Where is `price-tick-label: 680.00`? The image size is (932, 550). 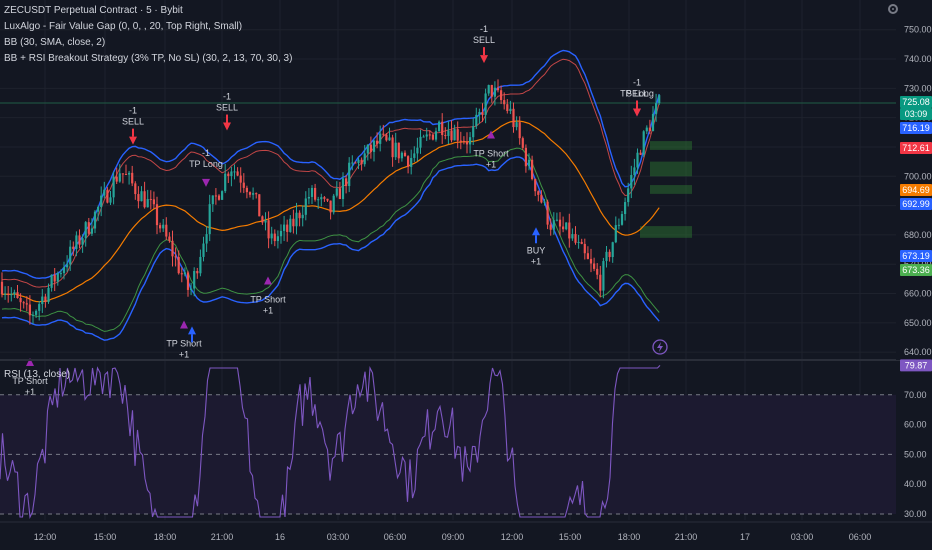 price-tick-label: 680.00 is located at coordinates (918, 235).